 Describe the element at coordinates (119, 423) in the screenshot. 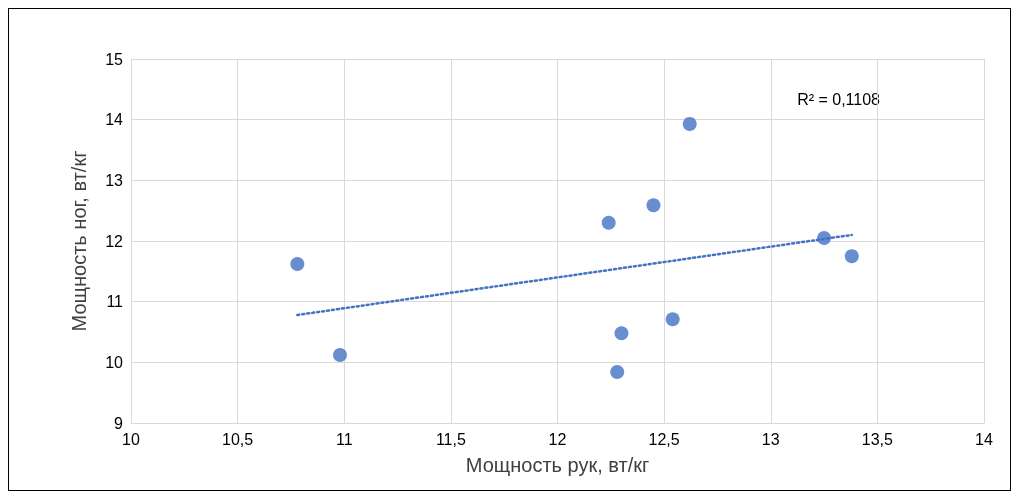

I see `y-tick-label: 9` at that location.